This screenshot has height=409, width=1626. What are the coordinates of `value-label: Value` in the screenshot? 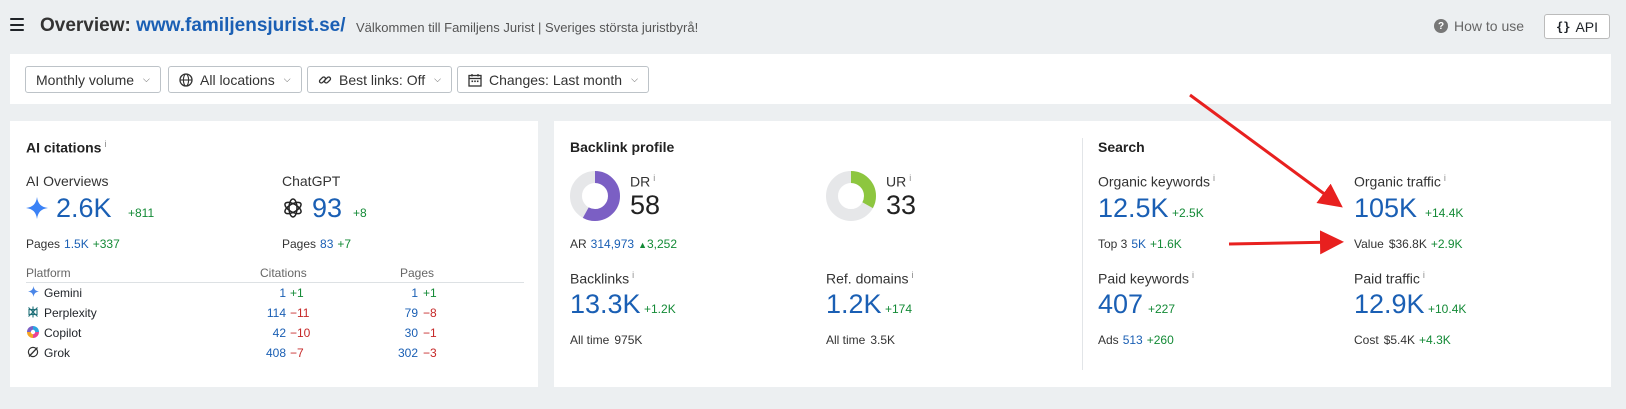 It's located at (1369, 244).